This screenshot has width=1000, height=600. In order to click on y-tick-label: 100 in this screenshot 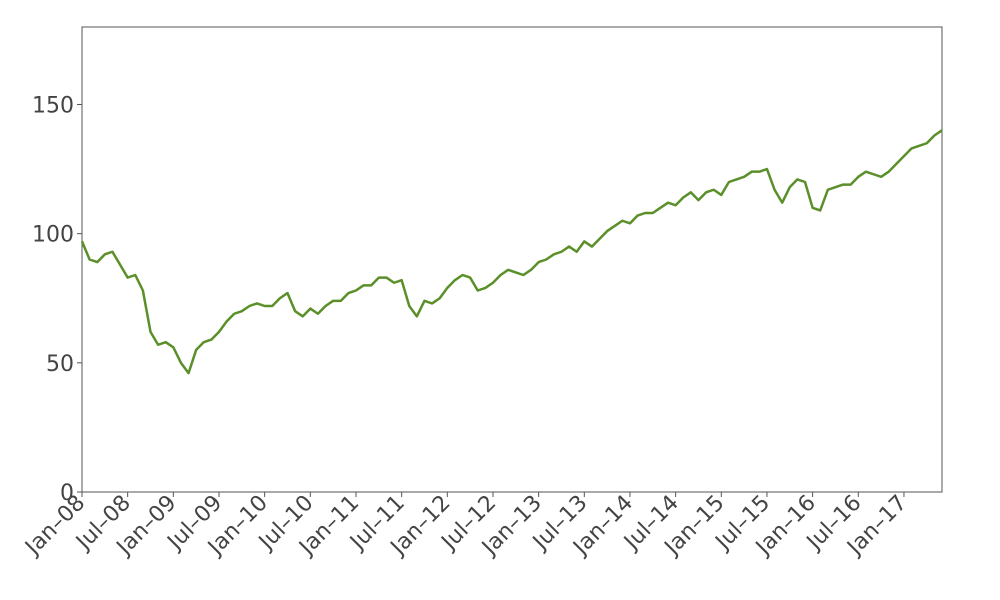, I will do `click(53, 235)`.